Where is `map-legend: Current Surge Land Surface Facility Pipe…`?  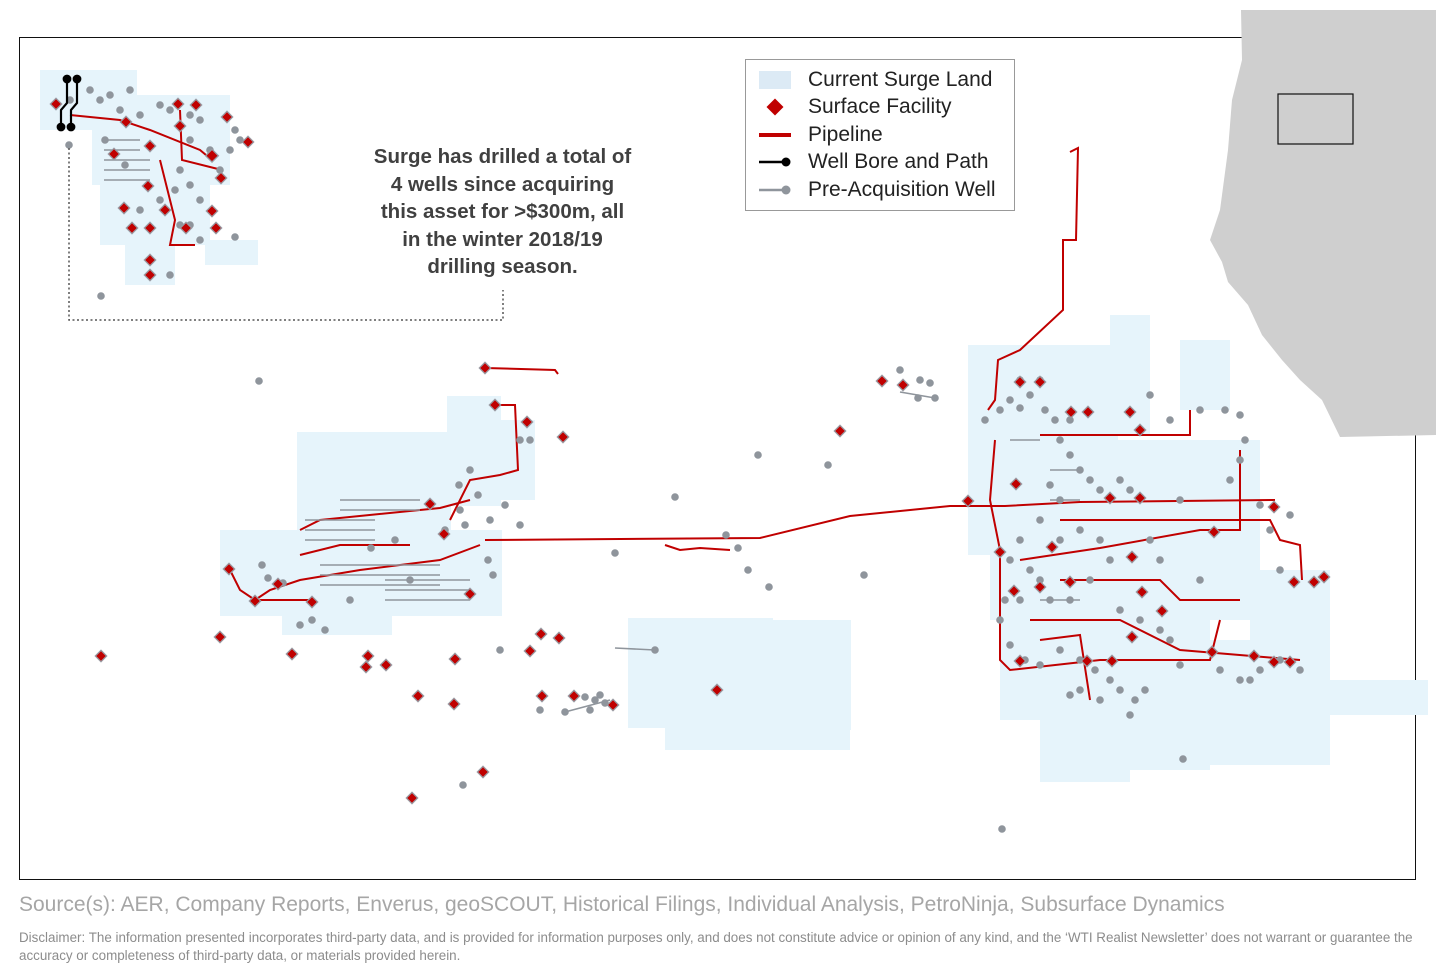 map-legend: Current Surge Land Surface Facility Pipe… is located at coordinates (880, 135).